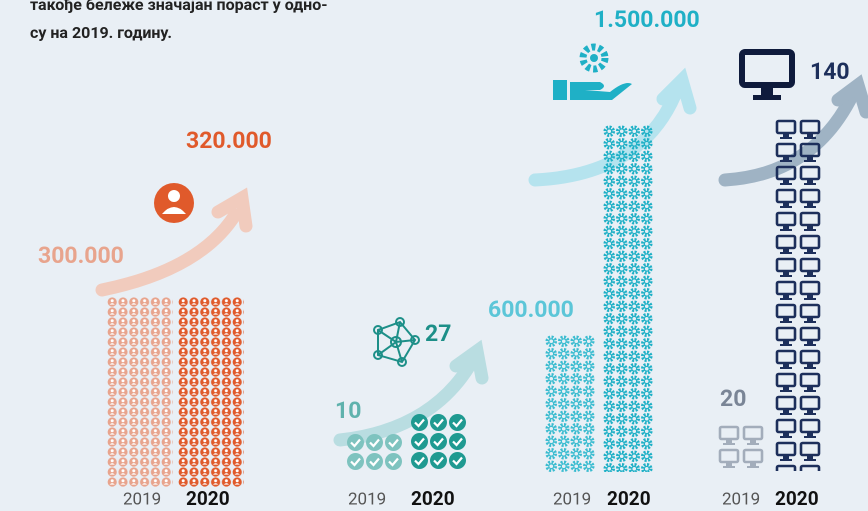 Image resolution: width=868 pixels, height=511 pixels. I want to click on hand-gear-icon, so click(592, 71).